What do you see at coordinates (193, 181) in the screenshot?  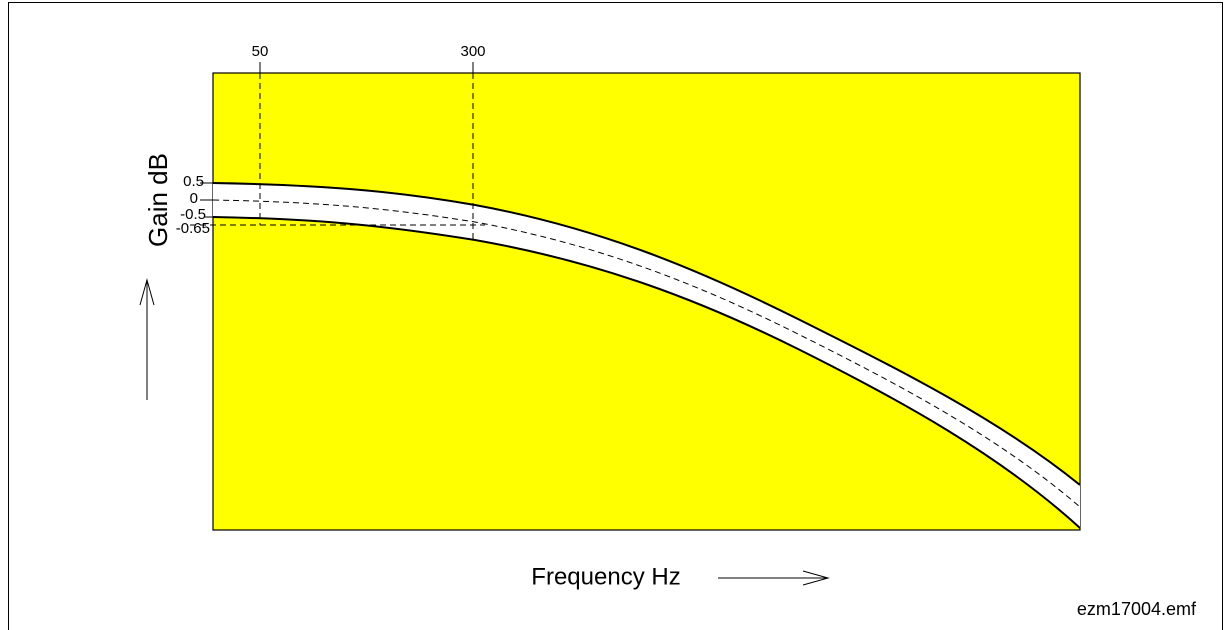 I see `y-marker-label: 0.5` at bounding box center [193, 181].